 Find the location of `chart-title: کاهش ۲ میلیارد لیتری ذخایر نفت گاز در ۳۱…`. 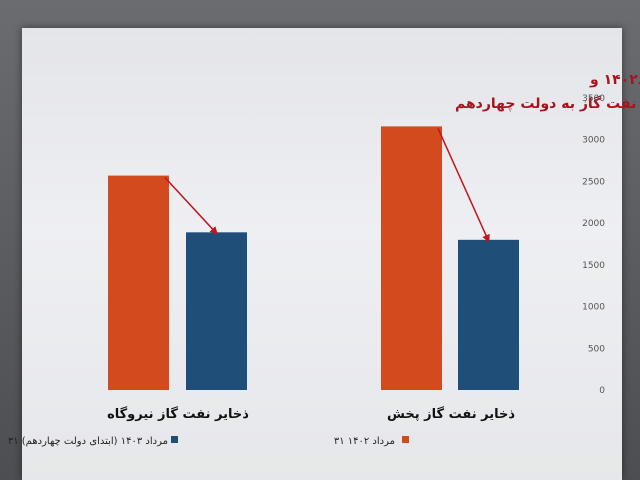

chart-title: کاهش ۲ میلیارد لیتری ذخایر نفت گاز در ۳۱… is located at coordinates (547, 91).